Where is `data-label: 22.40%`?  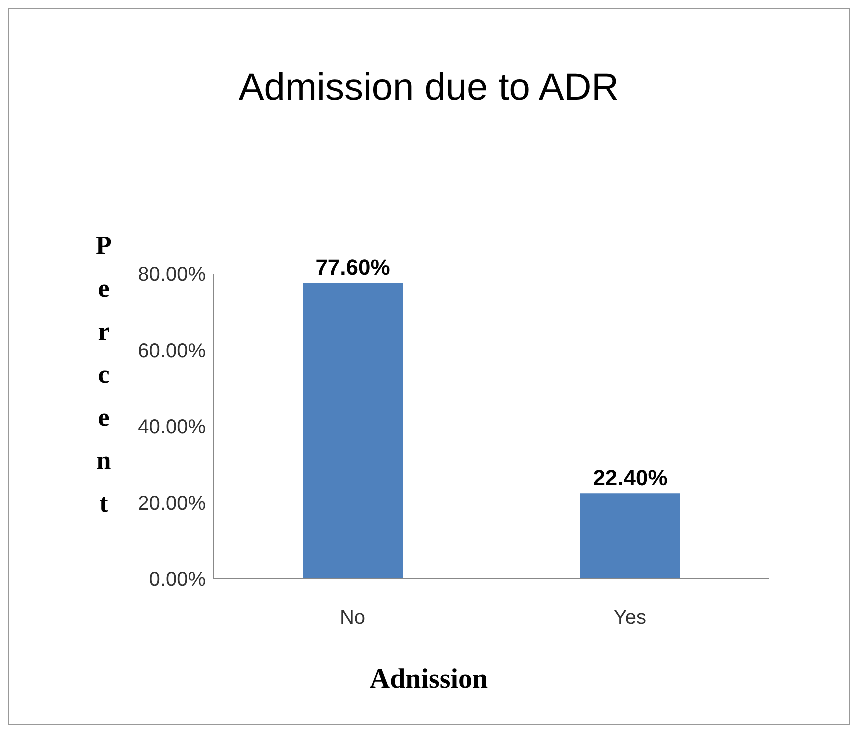
data-label: 22.40% is located at coordinates (630, 478).